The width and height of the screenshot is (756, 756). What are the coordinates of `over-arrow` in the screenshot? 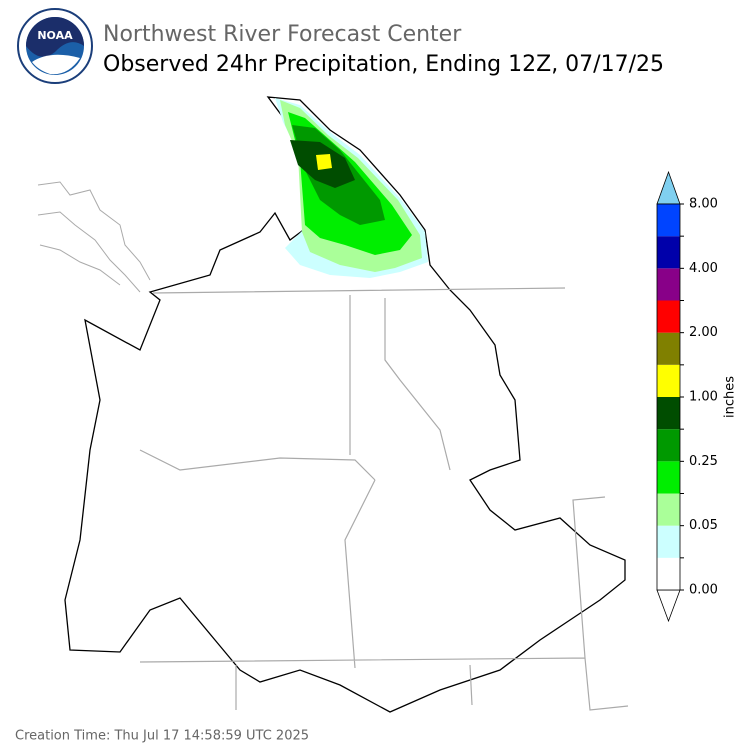 It's located at (668, 187).